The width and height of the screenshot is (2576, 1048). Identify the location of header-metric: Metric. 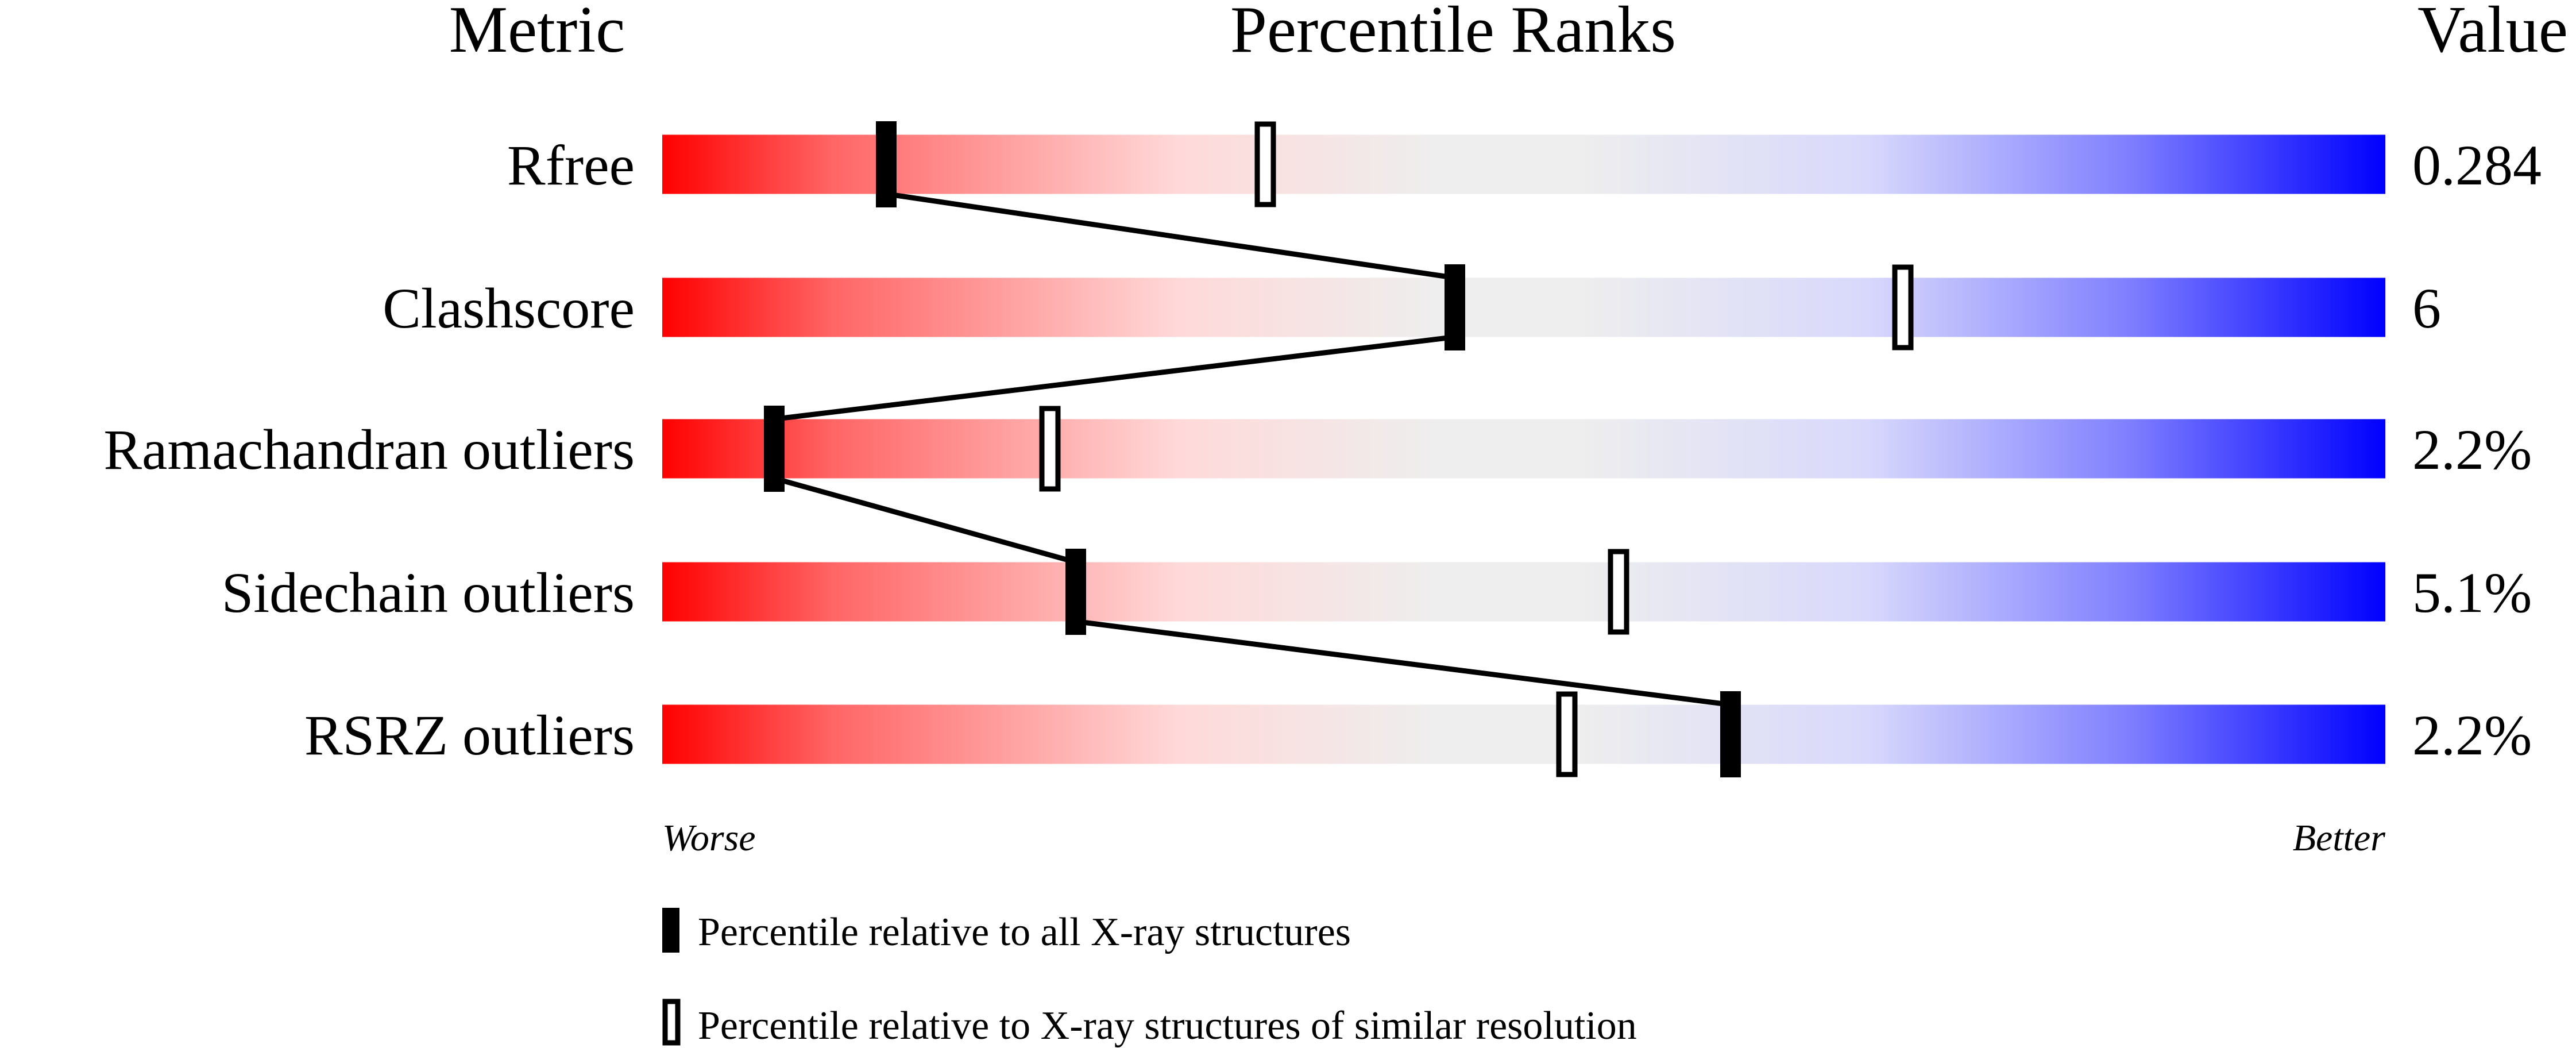
(537, 33).